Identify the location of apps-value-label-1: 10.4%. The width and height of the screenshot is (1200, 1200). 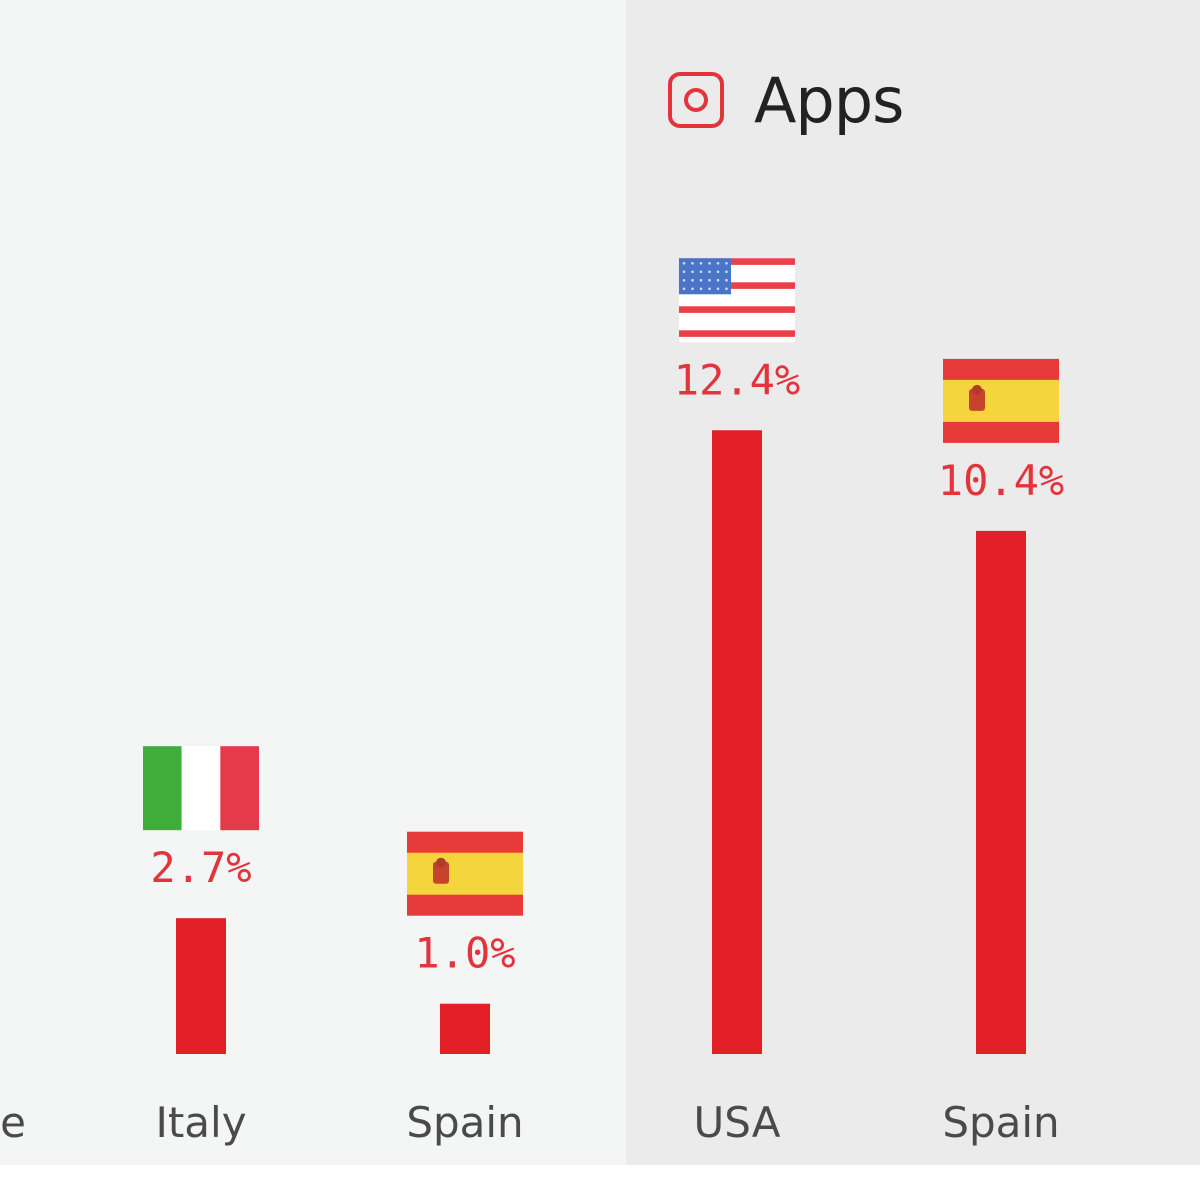
(1001, 480).